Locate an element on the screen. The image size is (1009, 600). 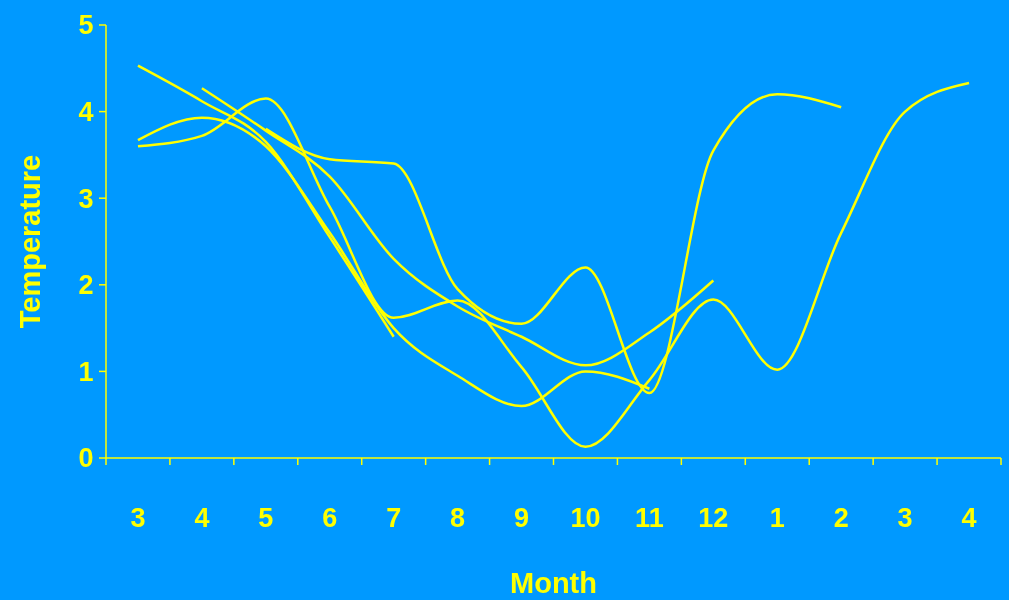
x-tick-label: 6 is located at coordinates (330, 518).